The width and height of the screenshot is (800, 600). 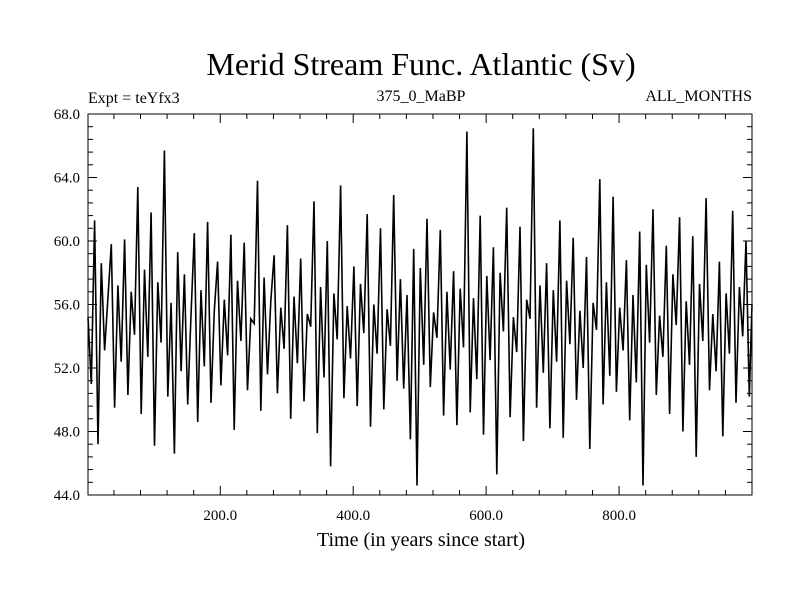 I want to click on x-tick-label: 200.0, so click(x=220, y=516).